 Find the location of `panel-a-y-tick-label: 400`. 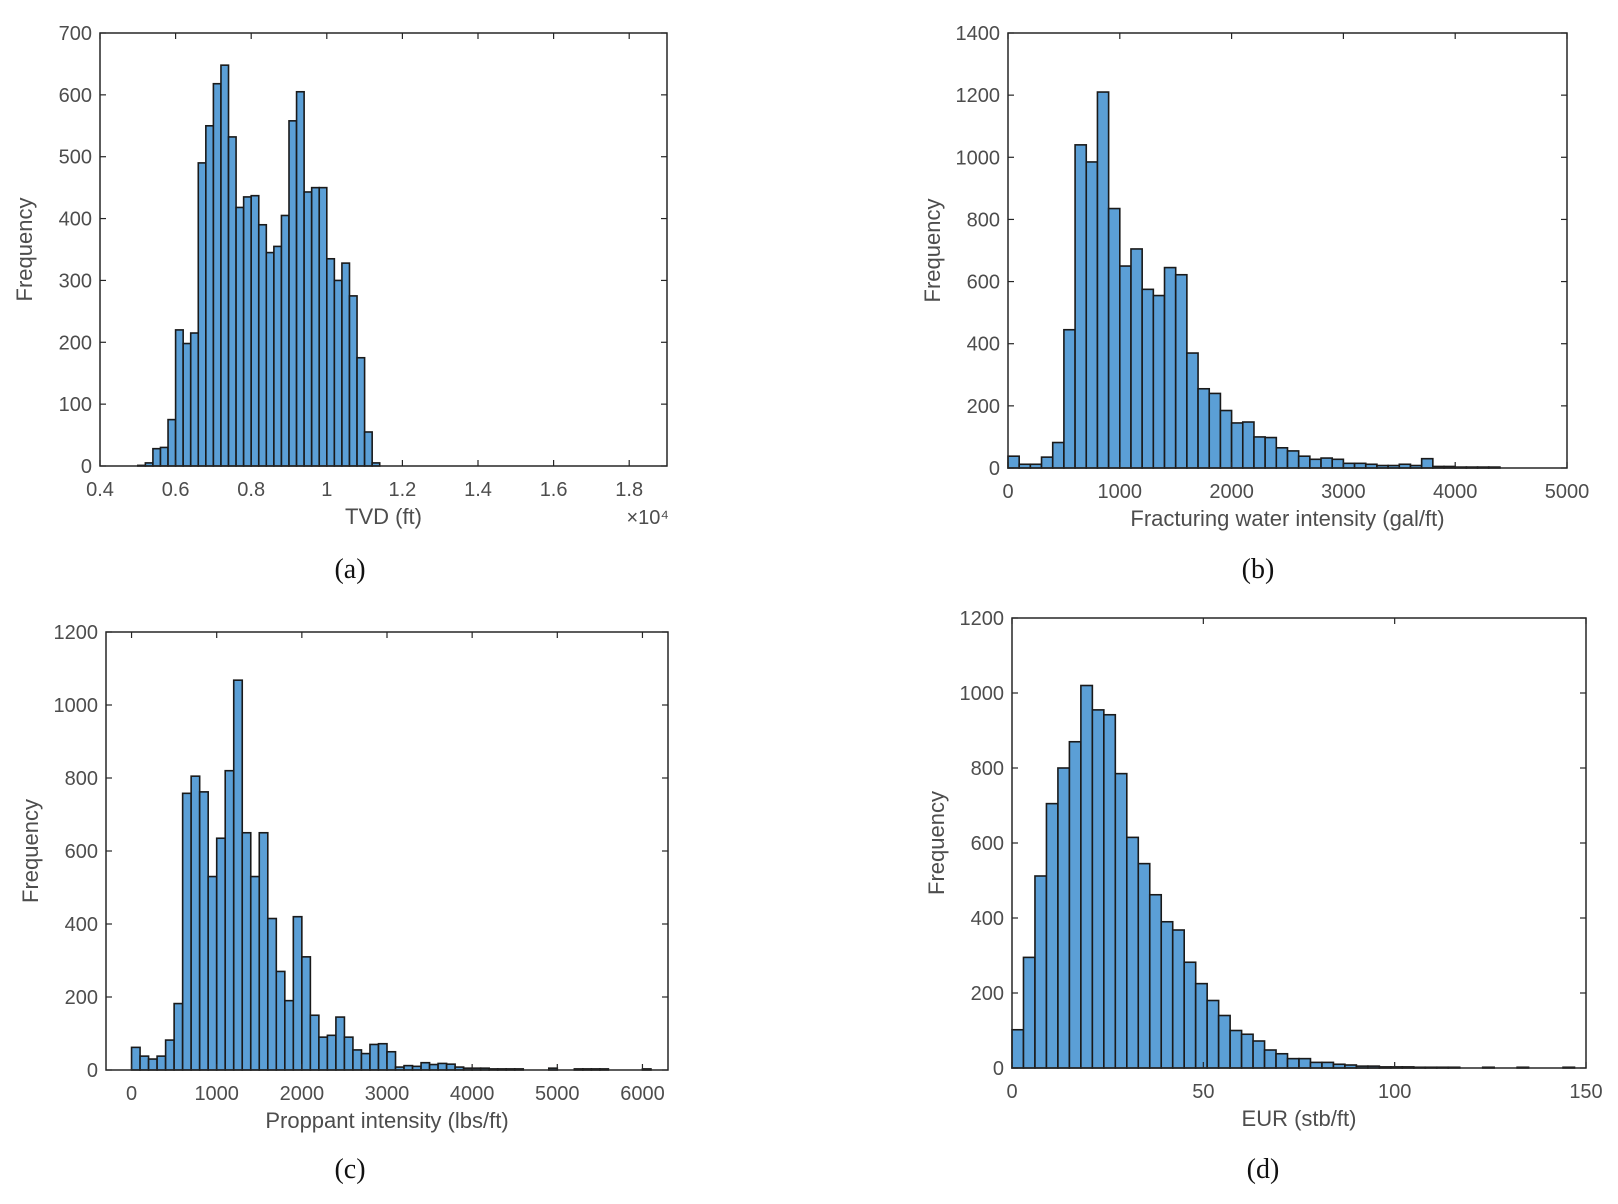

panel-a-y-tick-label: 400 is located at coordinates (75, 220).